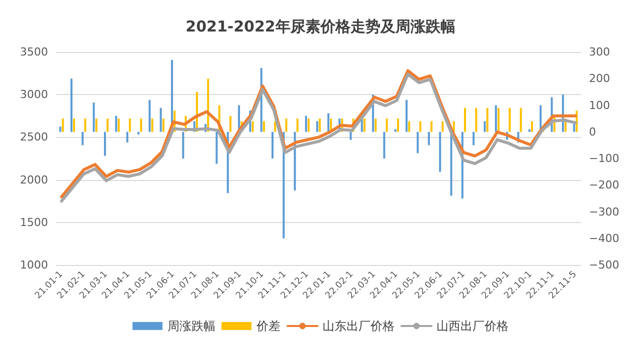 Image resolution: width=641 pixels, height=347 pixels. What do you see at coordinates (34, 179) in the screenshot?
I see `y-tick-label: 2000` at bounding box center [34, 179].